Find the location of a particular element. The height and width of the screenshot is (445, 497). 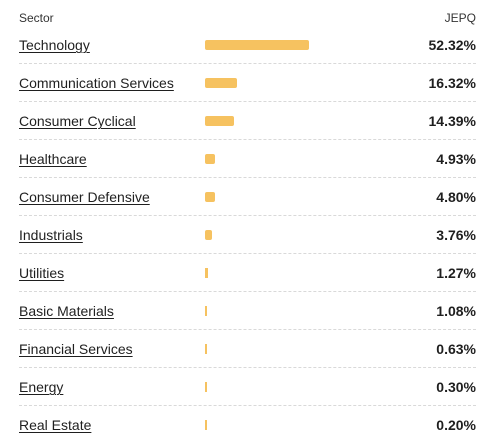

table-row: Consumer Cyclical 14.39% is located at coordinates (247, 121).